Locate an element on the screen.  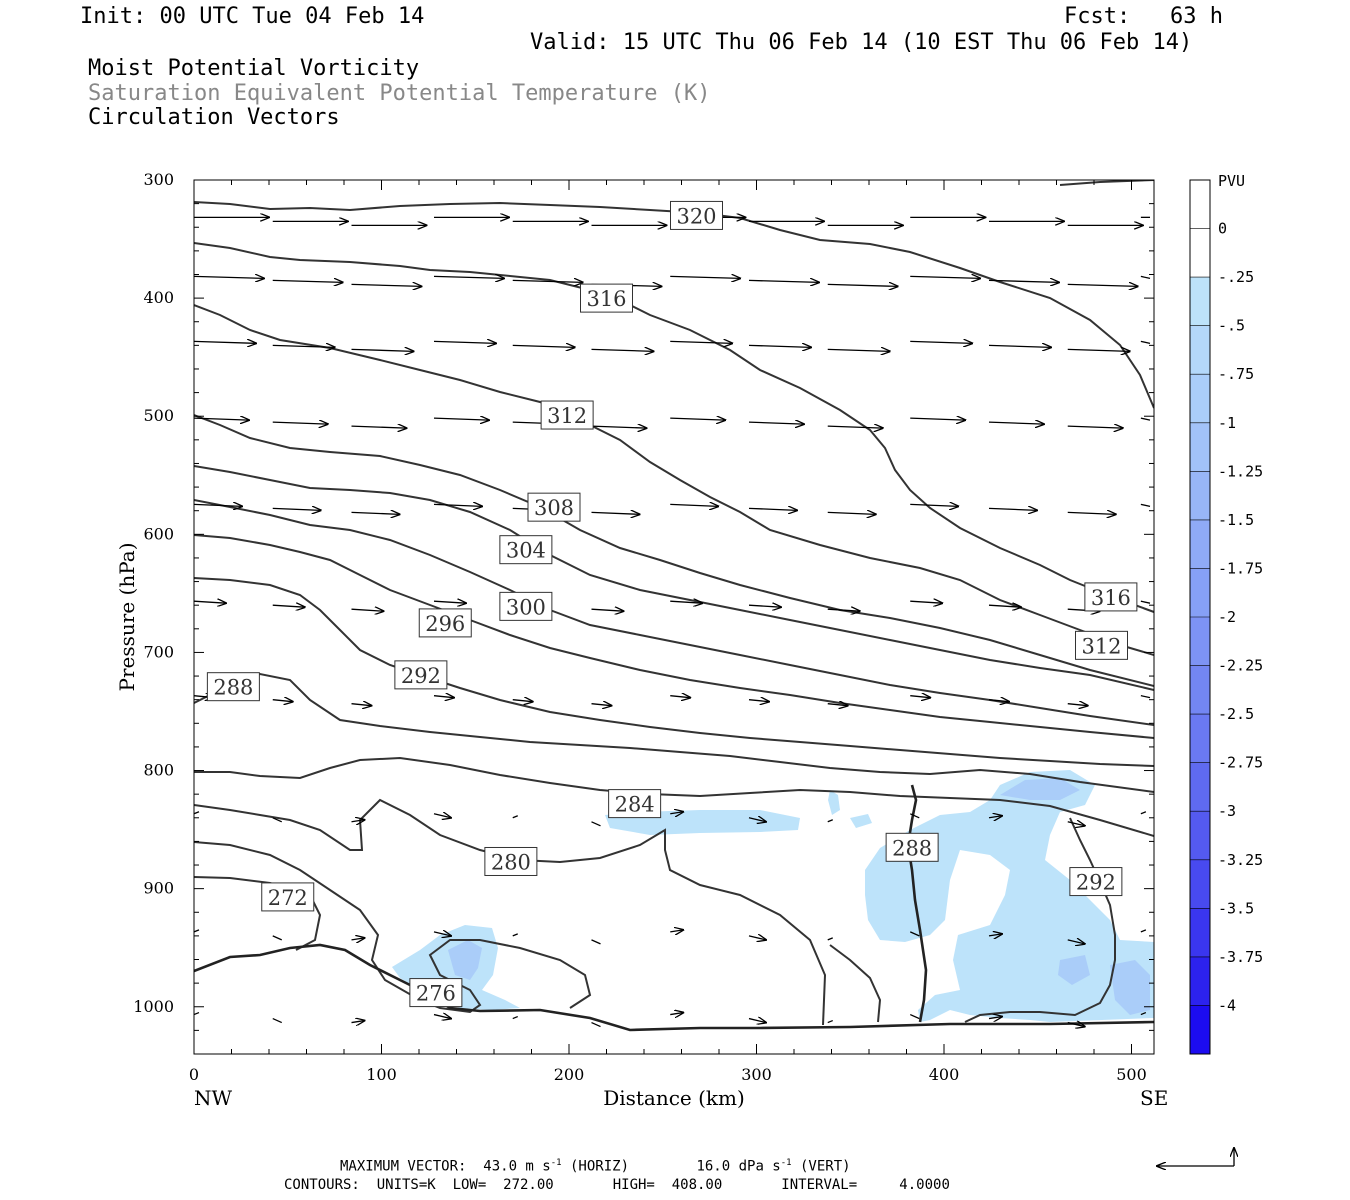
field-title-vectors: Circulation Vectors is located at coordinates (214, 117).